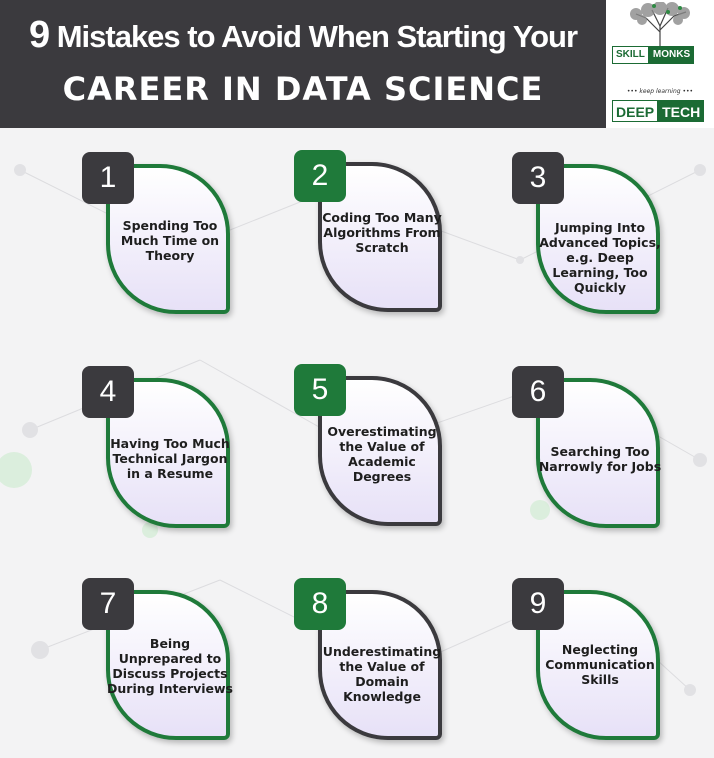  Describe the element at coordinates (320, 390) in the screenshot. I see `number-badge: 5` at that location.